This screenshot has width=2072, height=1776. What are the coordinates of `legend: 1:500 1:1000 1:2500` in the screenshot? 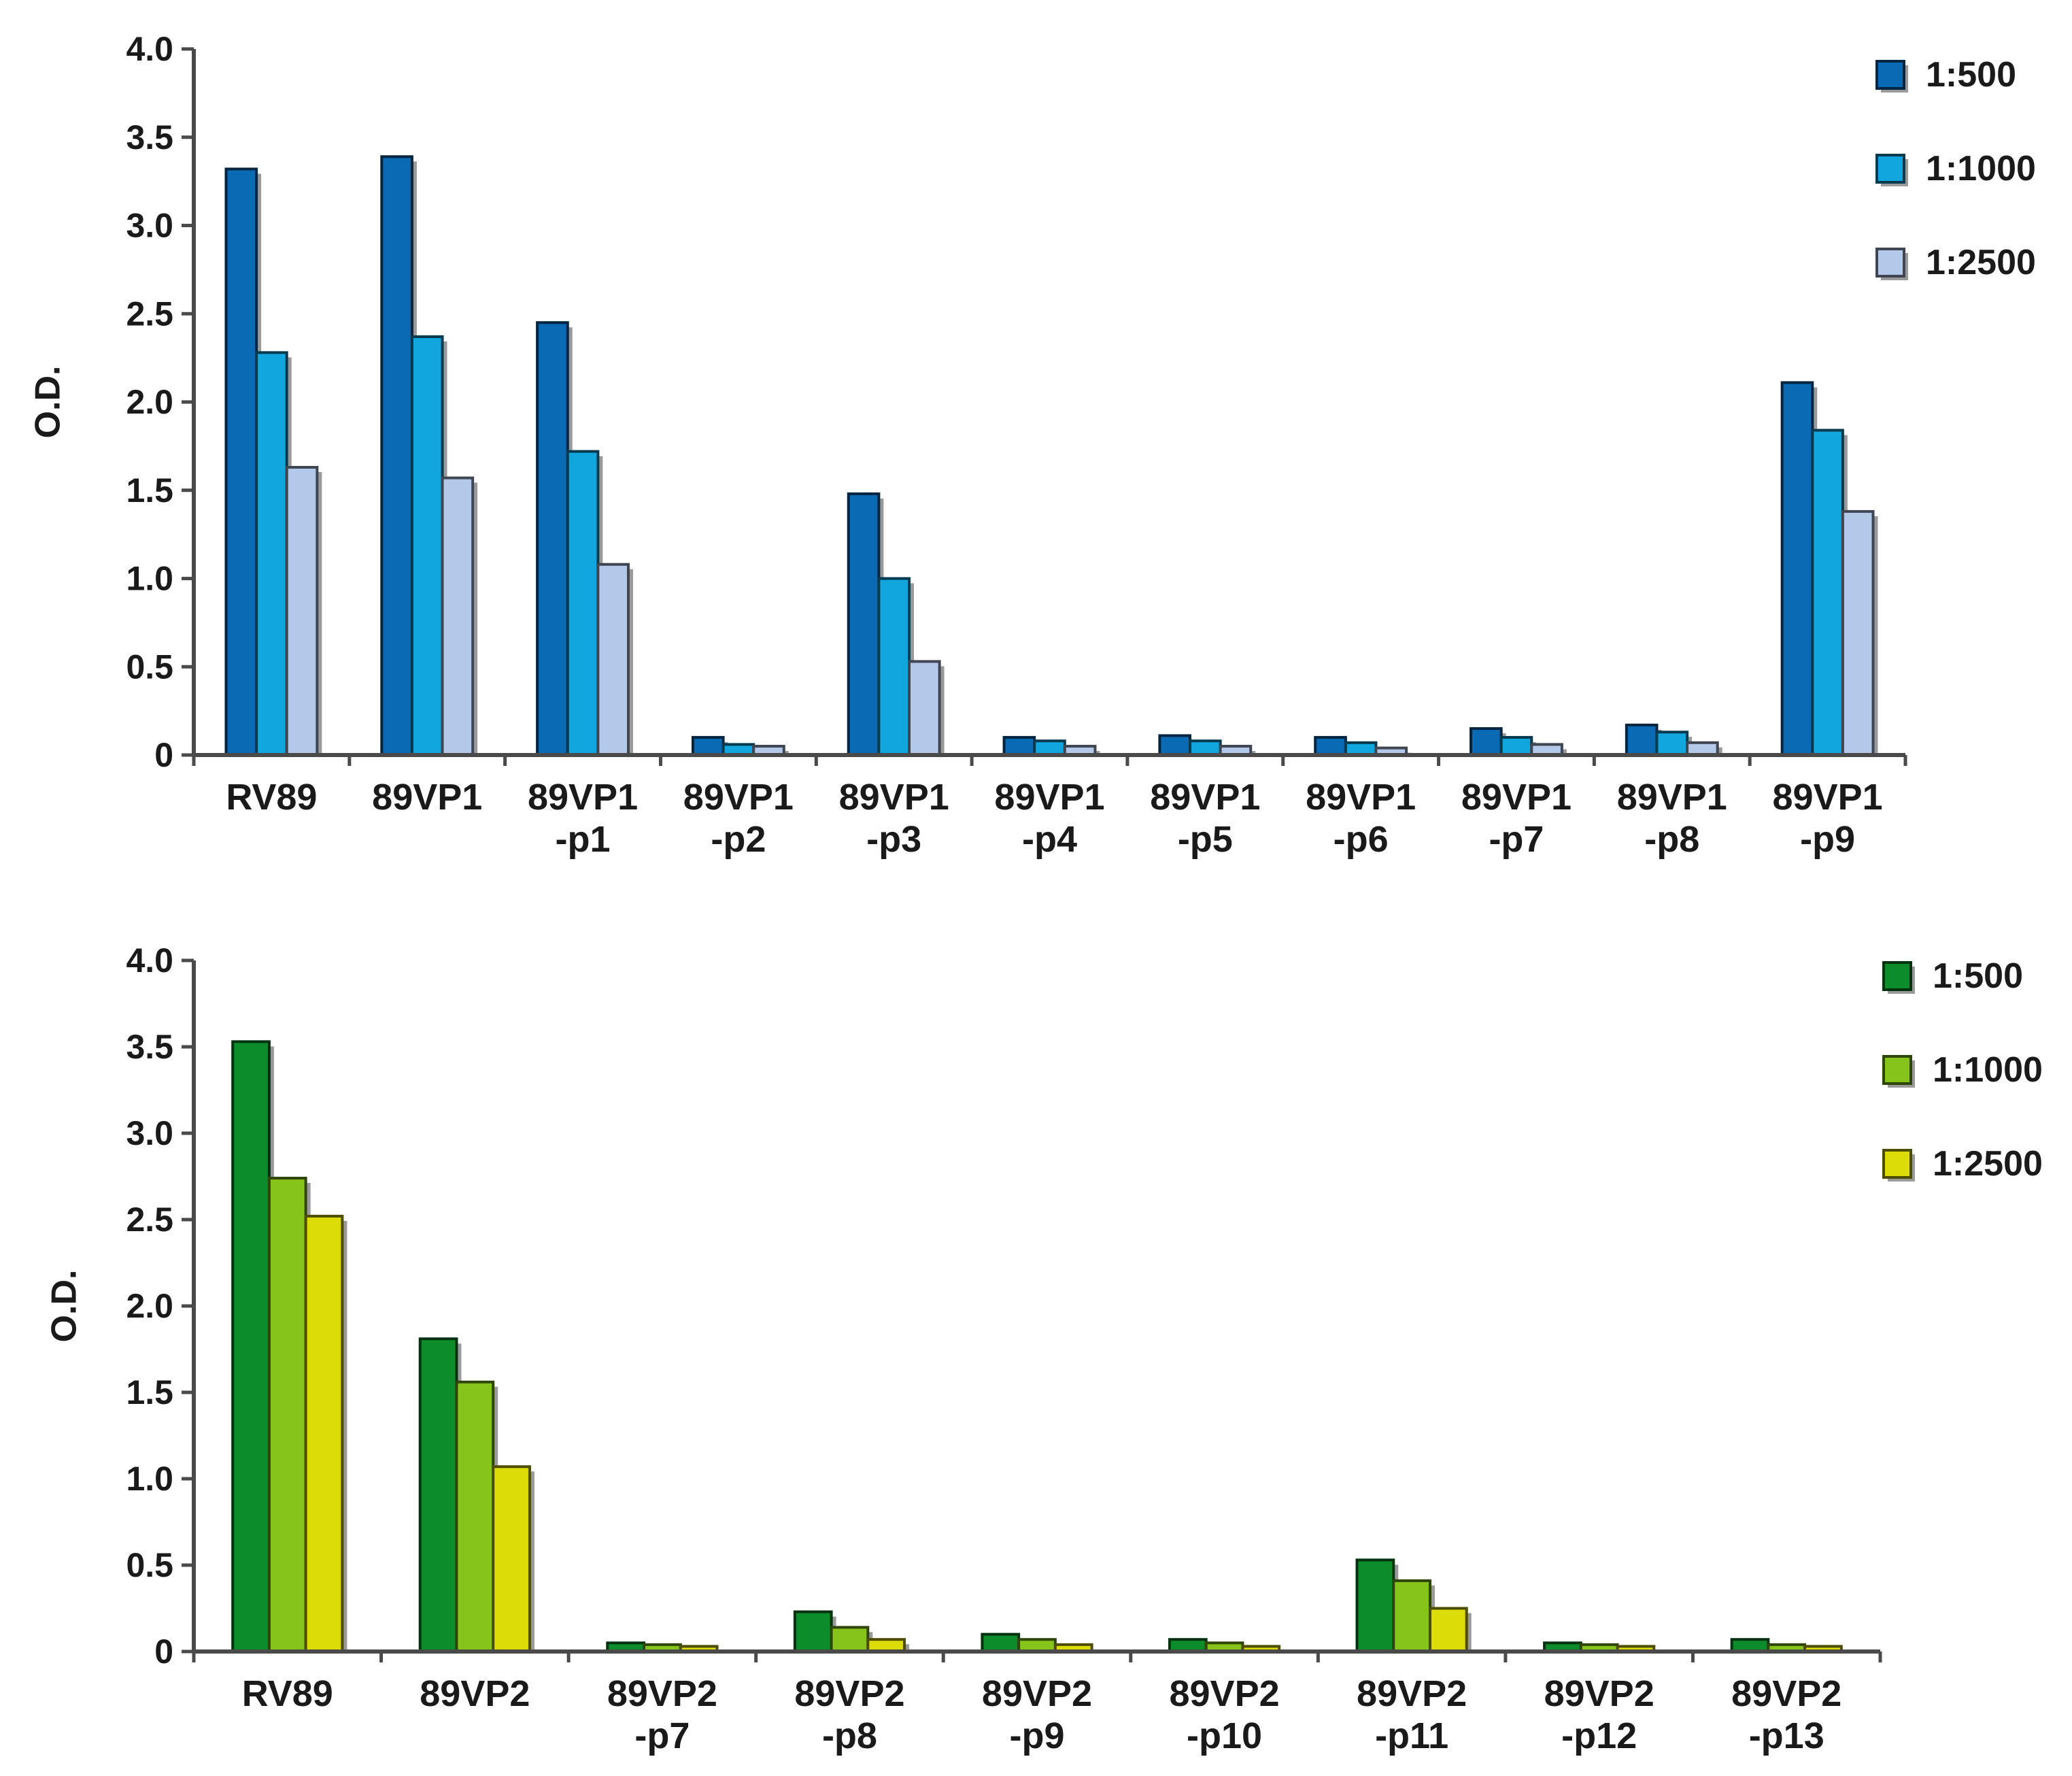 It's located at (1956, 168).